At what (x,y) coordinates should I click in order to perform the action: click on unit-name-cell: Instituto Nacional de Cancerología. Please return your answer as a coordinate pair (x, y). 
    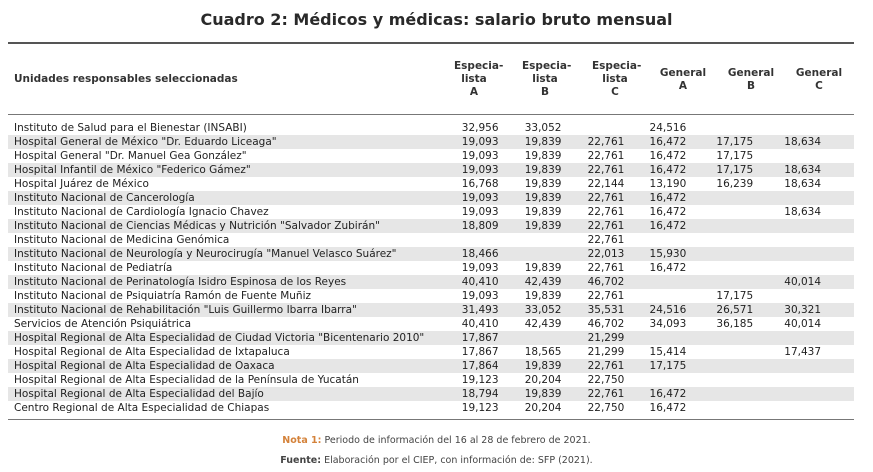
    Looking at the image, I should click on (226, 198).